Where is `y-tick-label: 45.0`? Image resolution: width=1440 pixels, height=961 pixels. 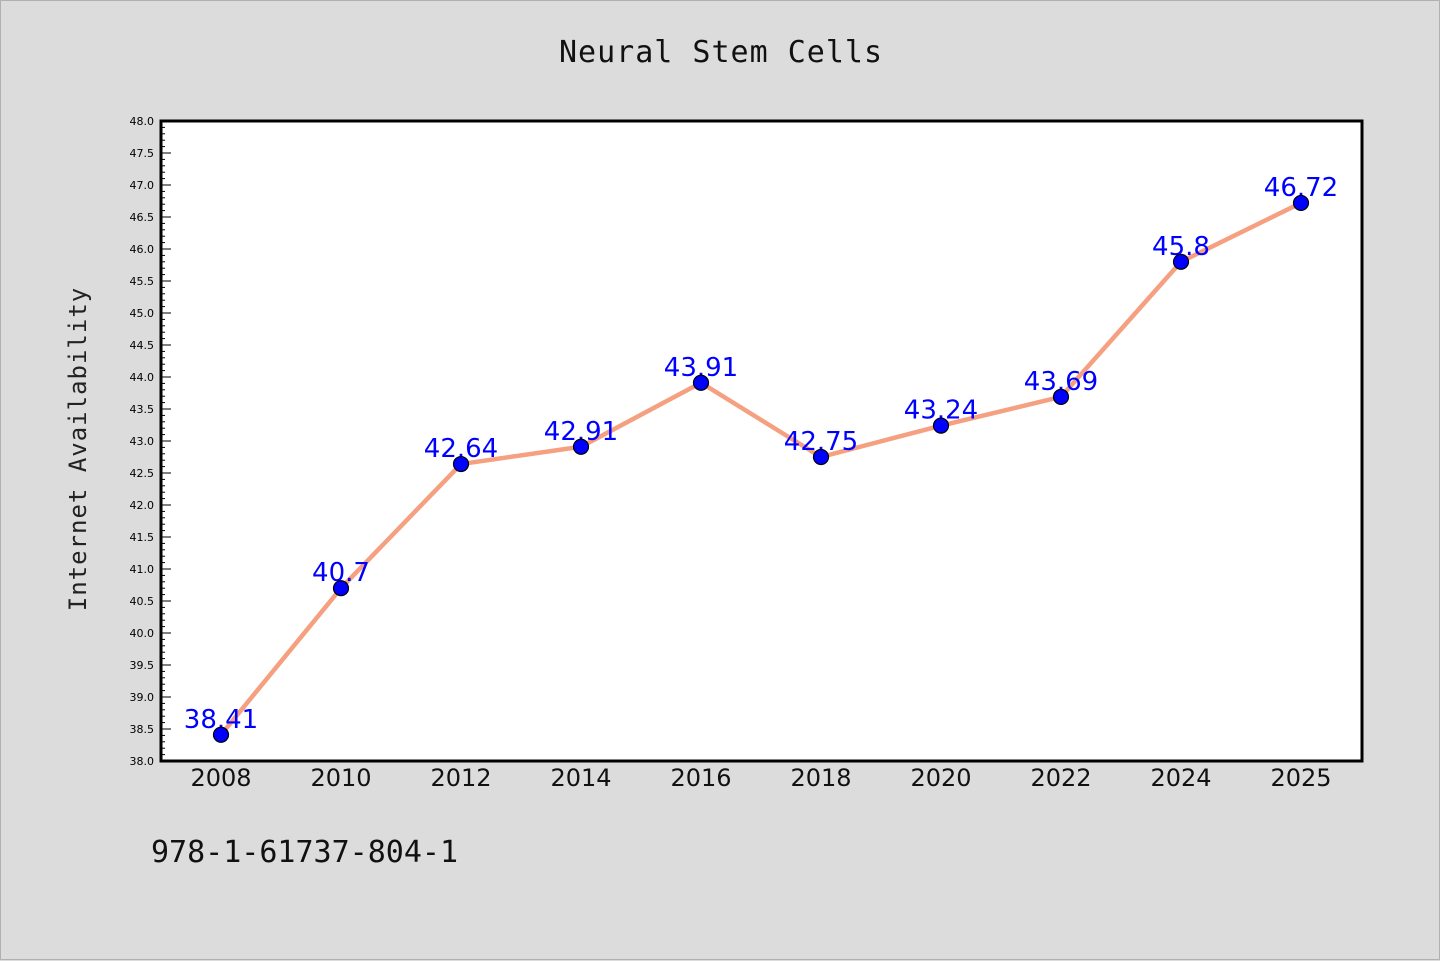 y-tick-label: 45.0 is located at coordinates (142, 313).